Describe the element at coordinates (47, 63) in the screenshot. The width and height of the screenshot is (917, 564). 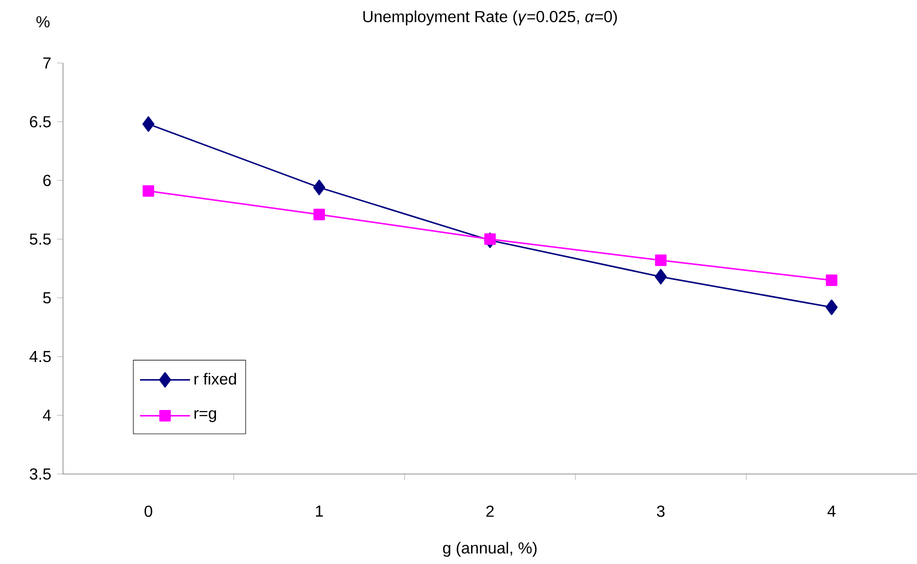
I see `y-tick-label: 7` at that location.